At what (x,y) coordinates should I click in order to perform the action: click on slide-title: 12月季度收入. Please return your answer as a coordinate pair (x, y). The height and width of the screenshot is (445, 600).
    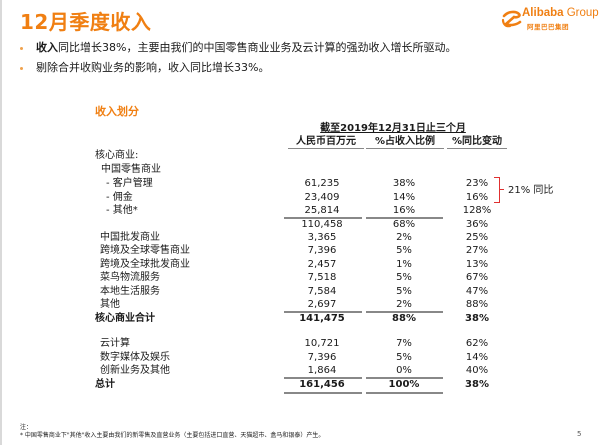
    Looking at the image, I should click on (86, 22).